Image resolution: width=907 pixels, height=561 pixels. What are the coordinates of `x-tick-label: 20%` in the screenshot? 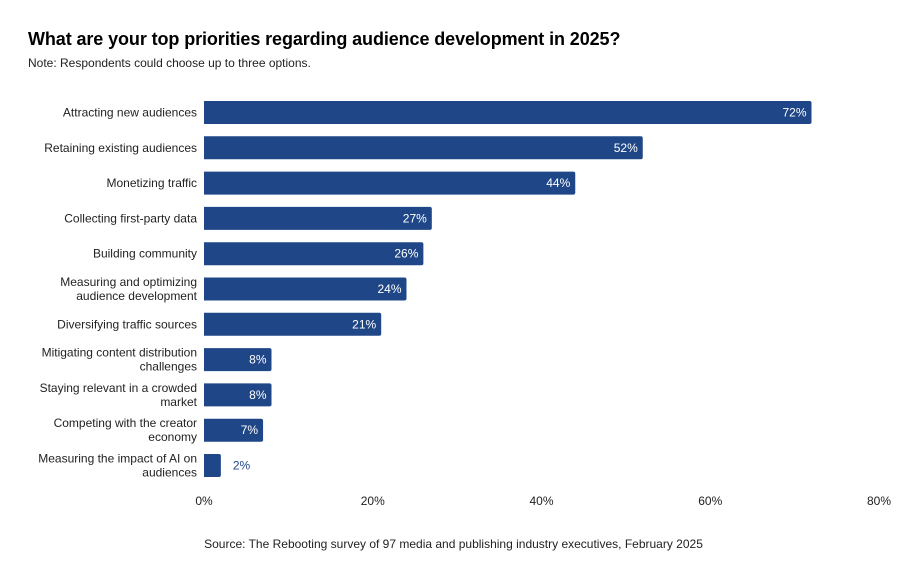 It's located at (373, 501).